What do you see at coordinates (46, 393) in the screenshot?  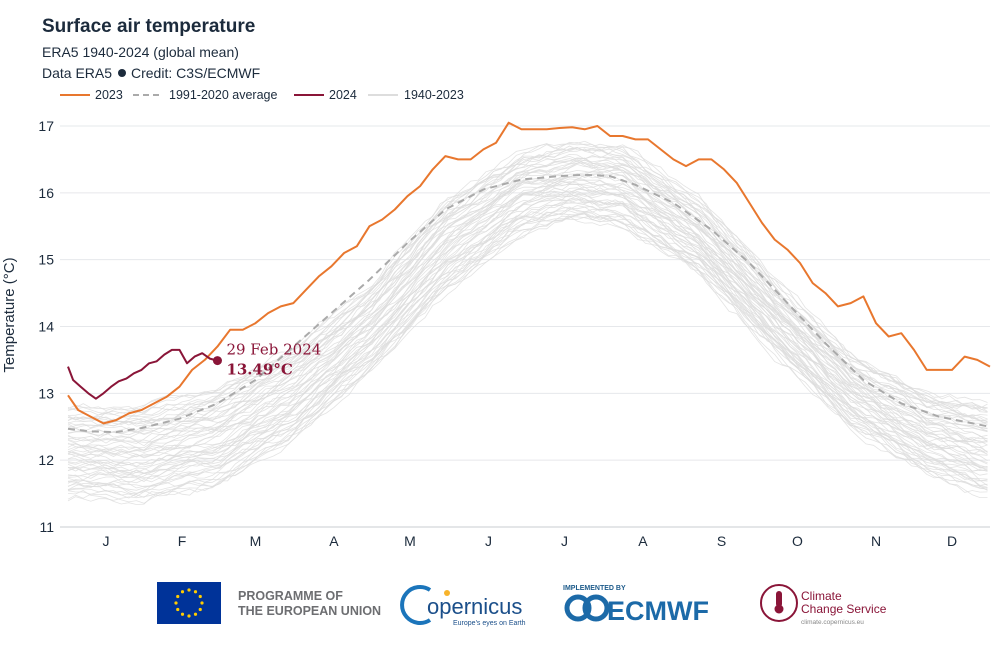 I see `y-tick-label: 13` at bounding box center [46, 393].